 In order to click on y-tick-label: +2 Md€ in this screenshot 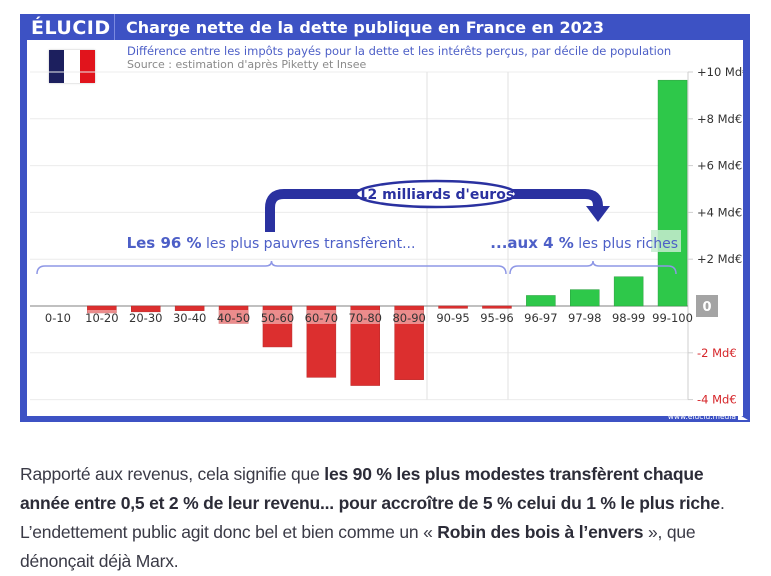, I will do `click(719, 259)`.